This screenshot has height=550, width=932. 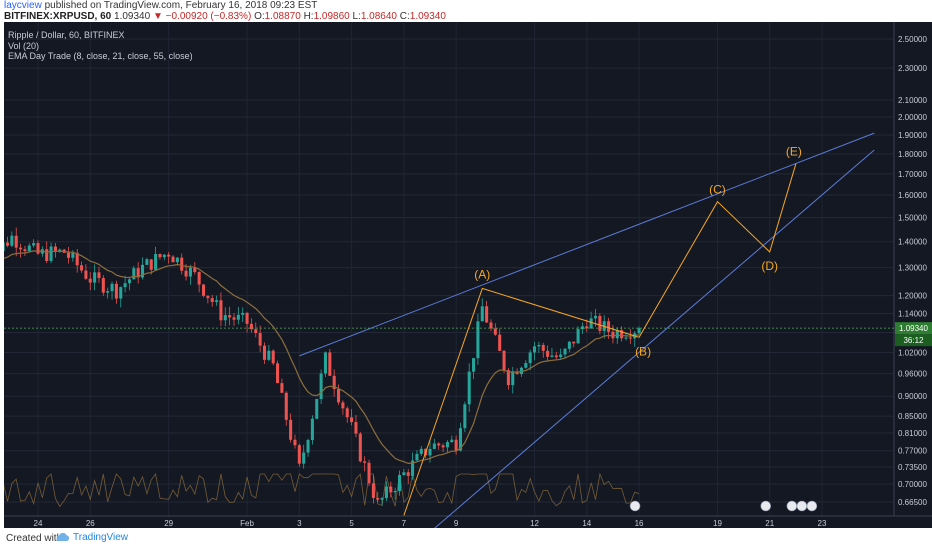 I want to click on author-link: laycview, so click(x=23, y=5).